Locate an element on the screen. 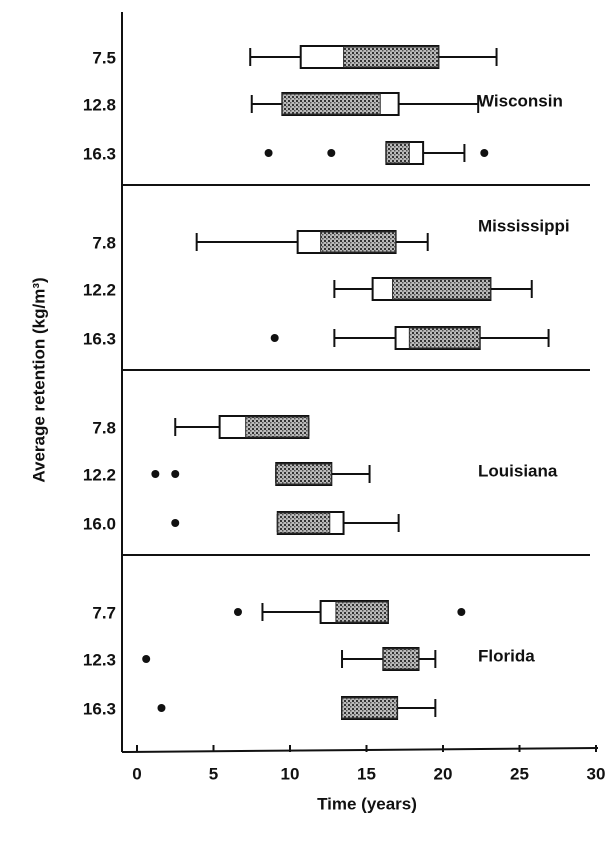 This screenshot has height=842, width=611. group-name: Florida is located at coordinates (506, 655).